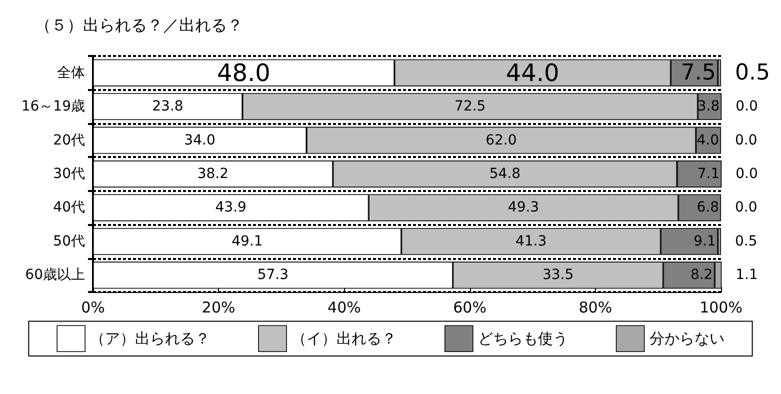  Describe the element at coordinates (93, 307) in the screenshot. I see `x-tick-label: 0%` at that location.